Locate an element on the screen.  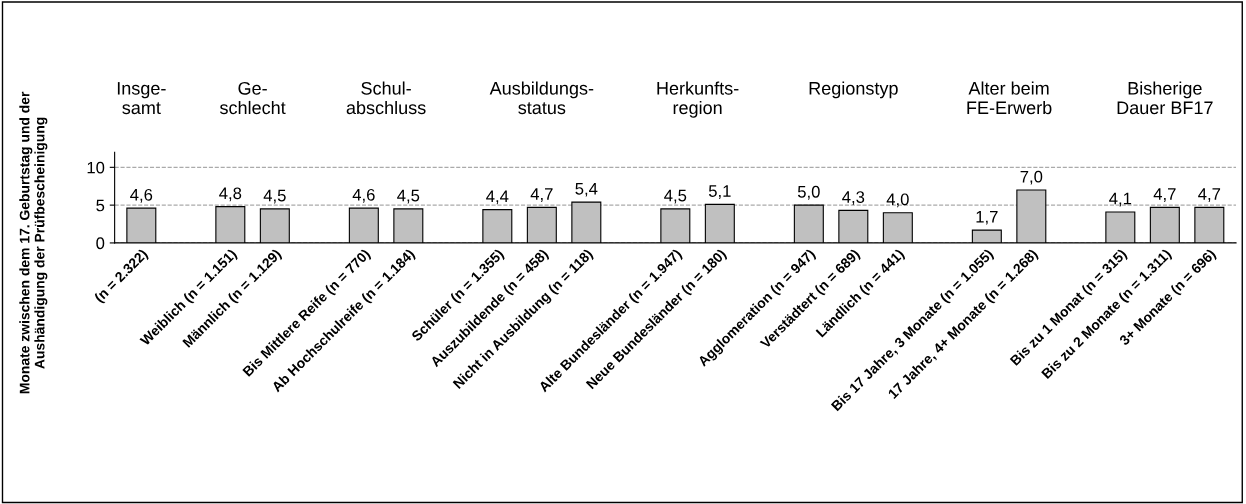
data-label: 4,4 is located at coordinates (497, 197).